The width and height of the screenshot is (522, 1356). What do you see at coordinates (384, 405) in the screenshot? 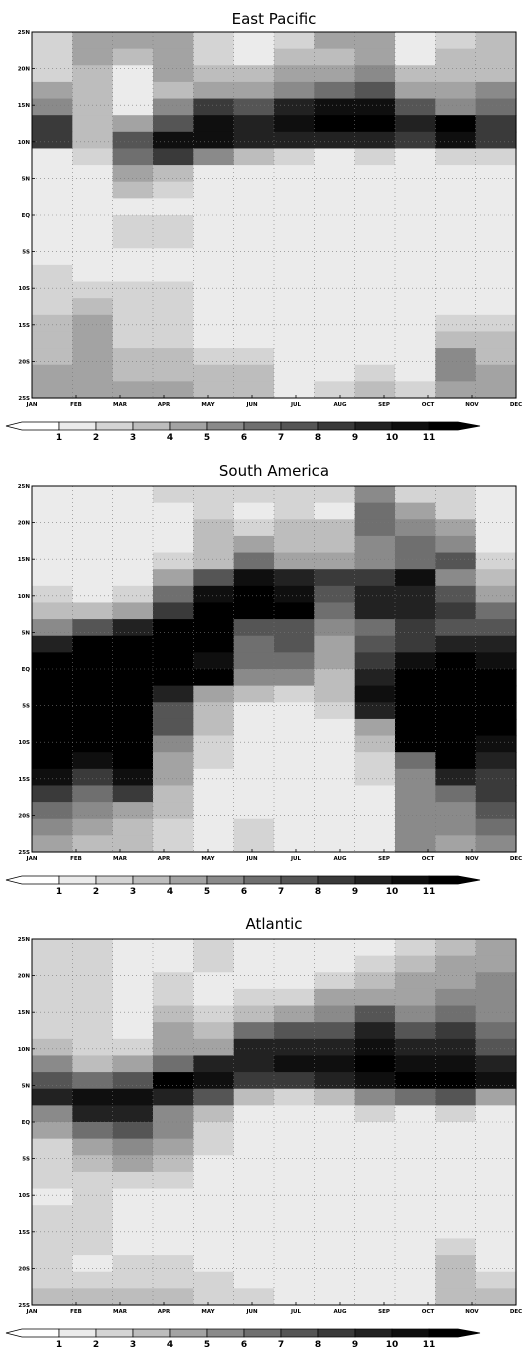
I see `x-tick-label: SEP` at bounding box center [384, 405].